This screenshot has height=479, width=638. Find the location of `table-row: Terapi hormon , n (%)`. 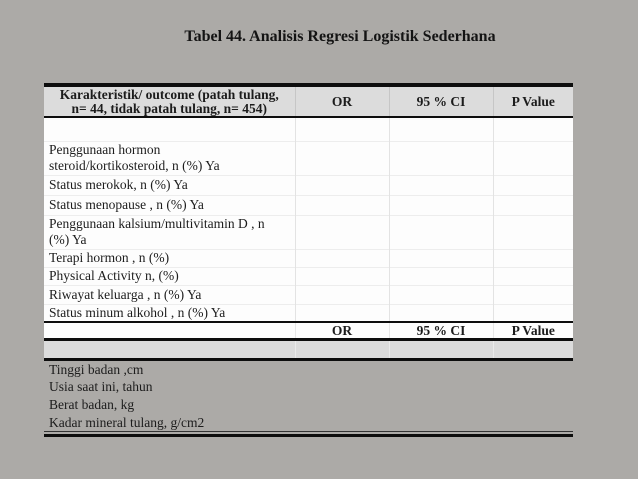

table-row: Terapi hormon , n (%) is located at coordinates (308, 257).